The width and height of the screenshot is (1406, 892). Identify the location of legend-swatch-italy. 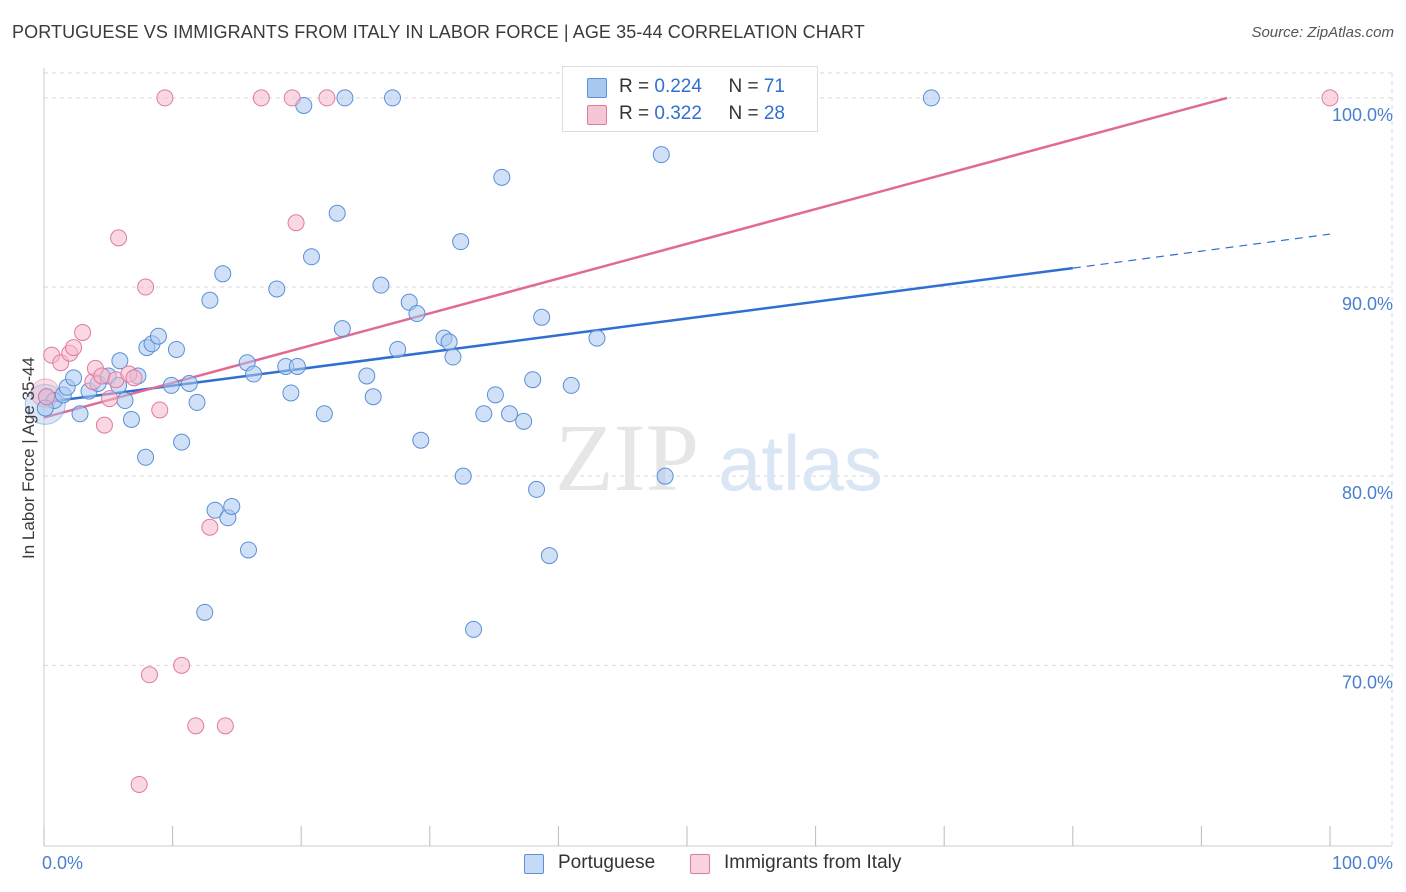
(597, 115).